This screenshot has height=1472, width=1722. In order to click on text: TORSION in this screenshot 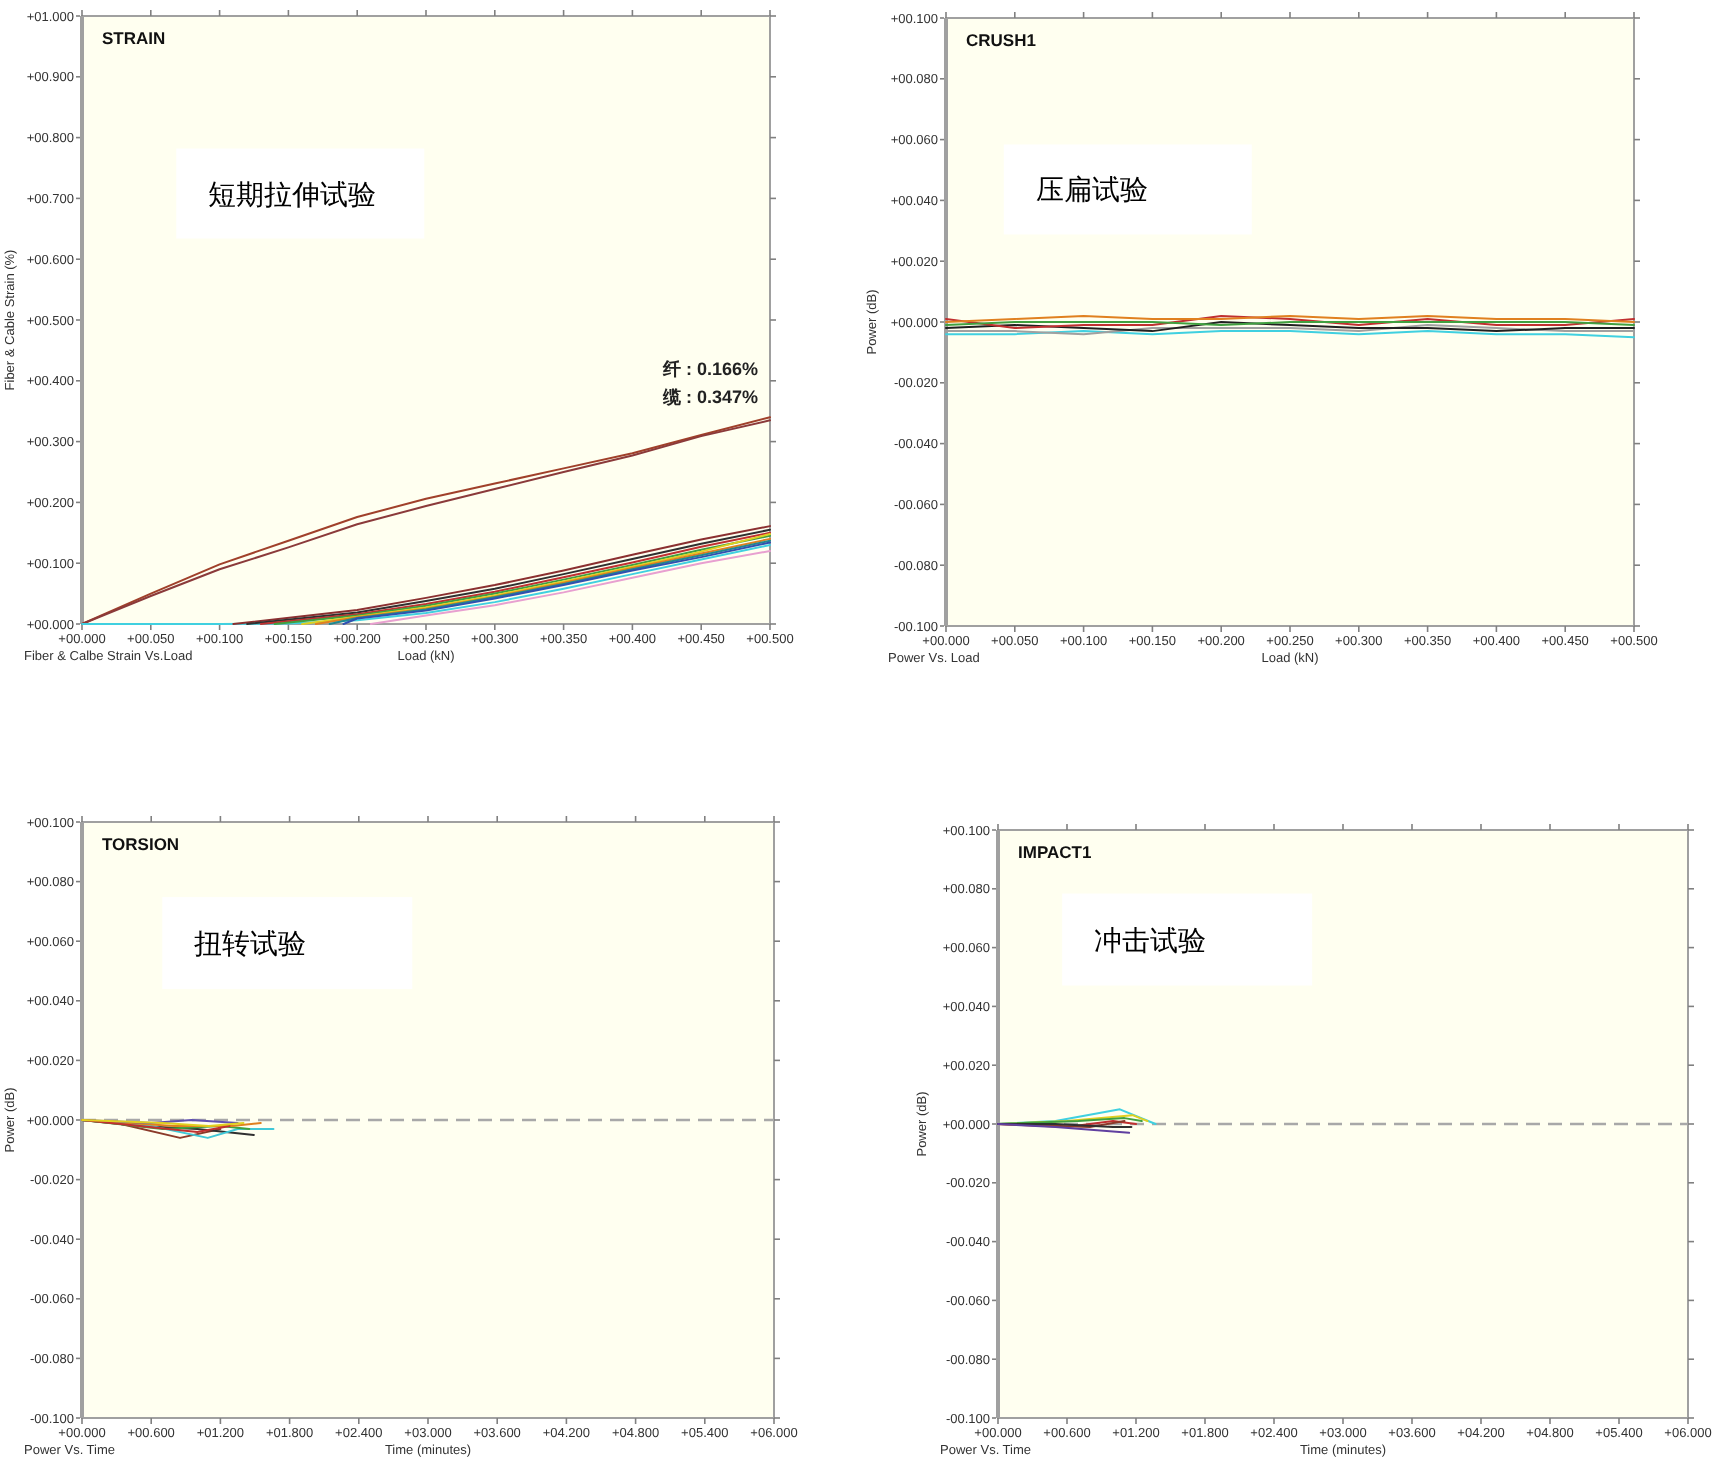, I will do `click(141, 844)`.